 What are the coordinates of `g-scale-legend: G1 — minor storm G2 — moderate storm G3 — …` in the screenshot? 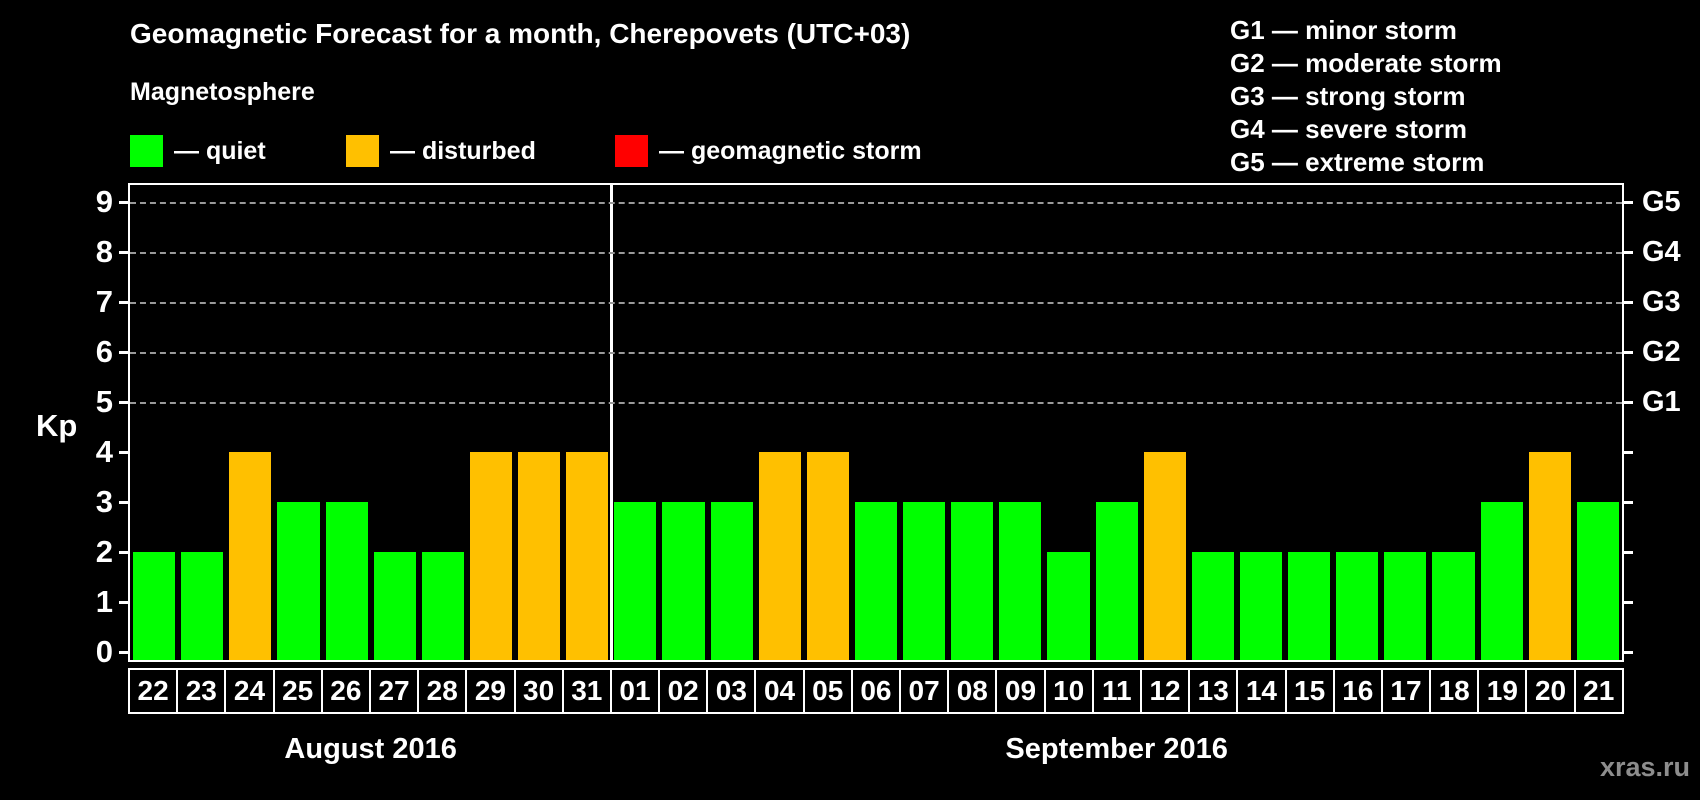 It's located at (1366, 96).